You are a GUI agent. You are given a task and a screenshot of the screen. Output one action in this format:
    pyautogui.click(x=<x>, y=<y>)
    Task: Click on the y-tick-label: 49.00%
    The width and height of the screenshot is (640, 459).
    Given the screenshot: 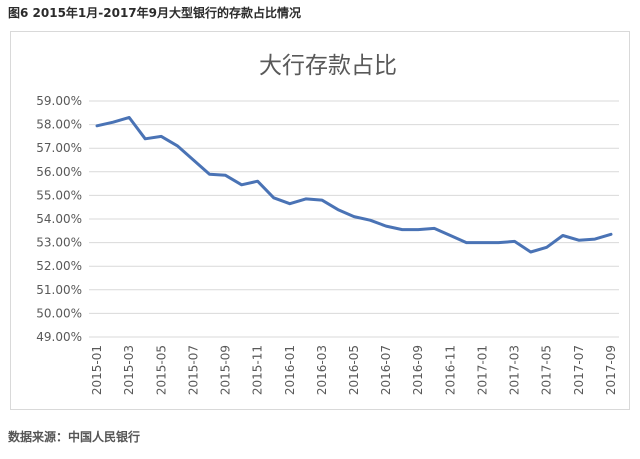 What is the action you would take?
    pyautogui.click(x=59, y=337)
    